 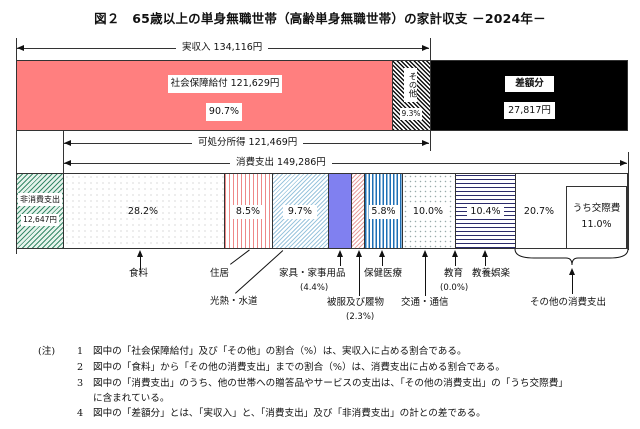 What do you see at coordinates (320, 18) in the screenshot?
I see `chart-title: 図２ 65歳以上の単身無職世帯（高齢単身無職世帯）の家計収支 －2024年－` at bounding box center [320, 18].